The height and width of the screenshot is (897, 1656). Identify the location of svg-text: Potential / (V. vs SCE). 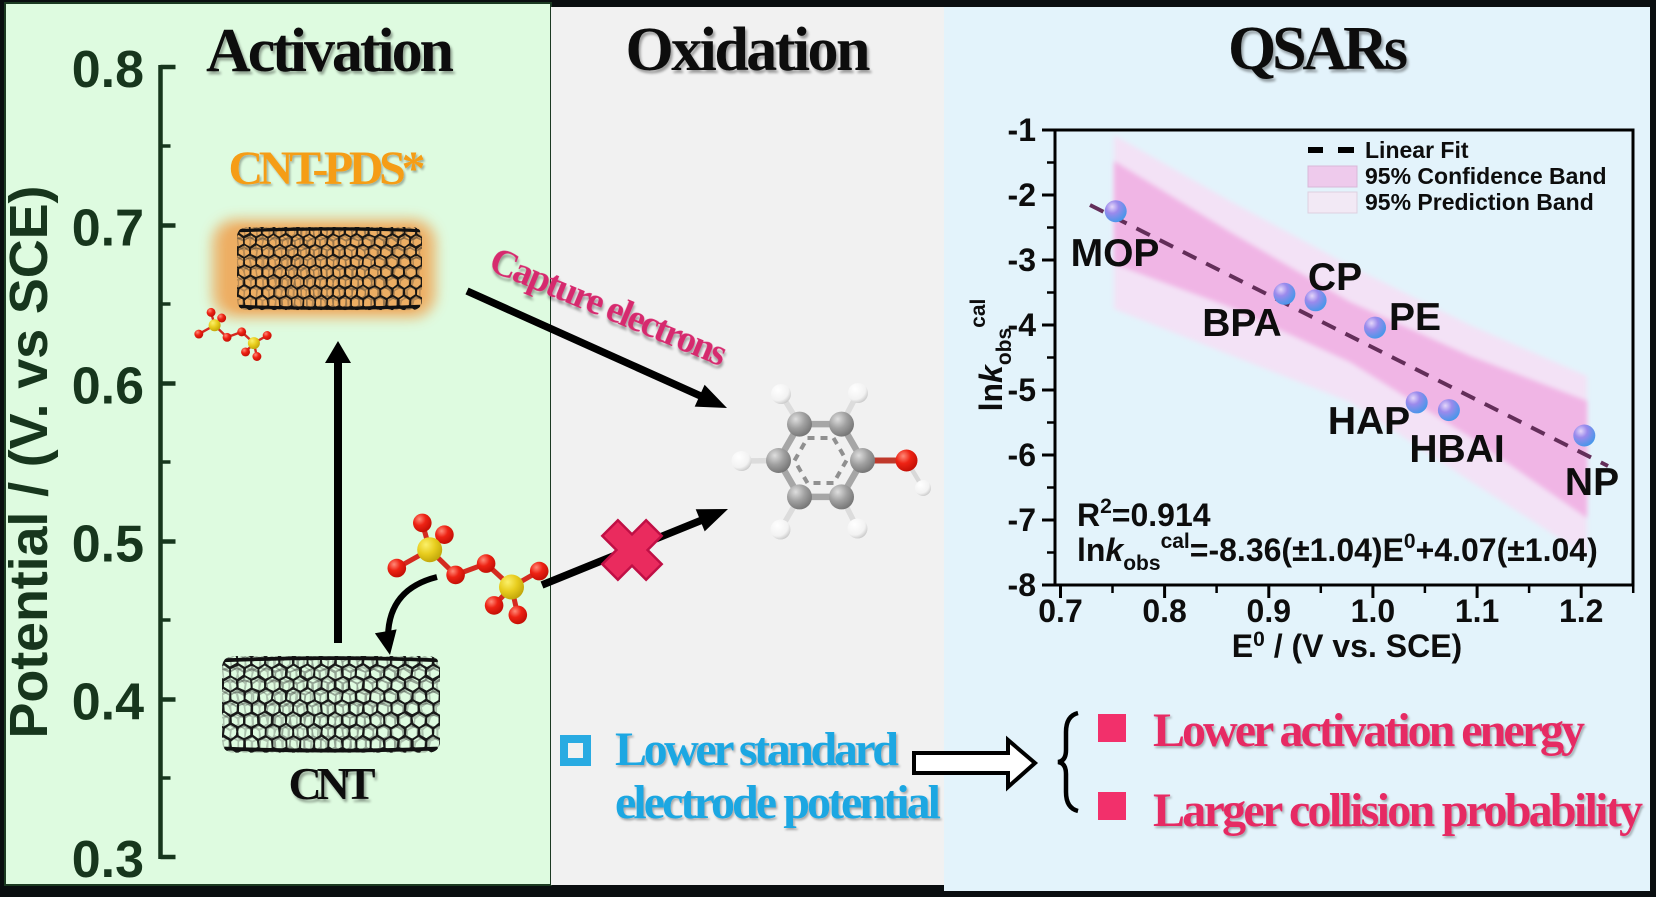
(29, 462).